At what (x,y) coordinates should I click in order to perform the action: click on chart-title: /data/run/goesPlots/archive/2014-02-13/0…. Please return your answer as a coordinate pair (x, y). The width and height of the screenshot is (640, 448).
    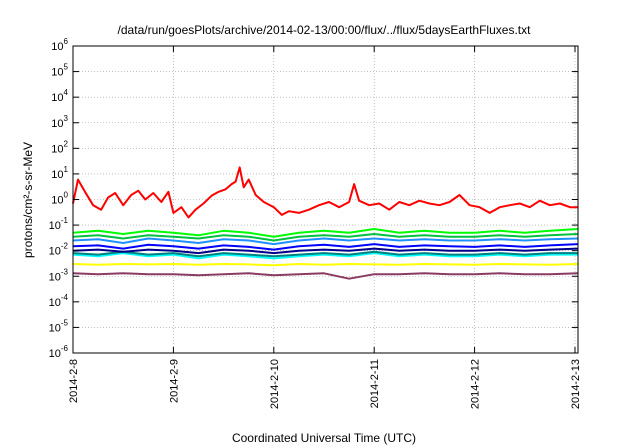
    Looking at the image, I should click on (325, 30).